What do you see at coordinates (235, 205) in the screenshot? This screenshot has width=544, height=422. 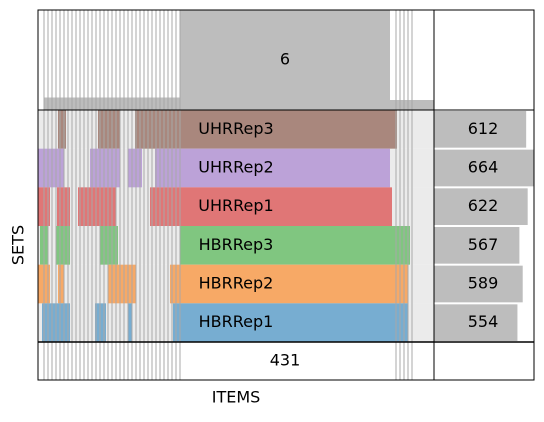 I see `set-name-label: UHRRep1` at bounding box center [235, 205].